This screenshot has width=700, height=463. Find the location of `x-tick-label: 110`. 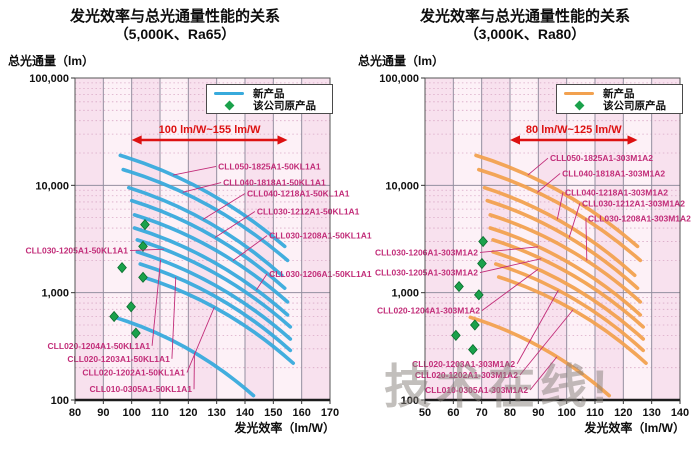

x-tick-label: 110 is located at coordinates (160, 413).